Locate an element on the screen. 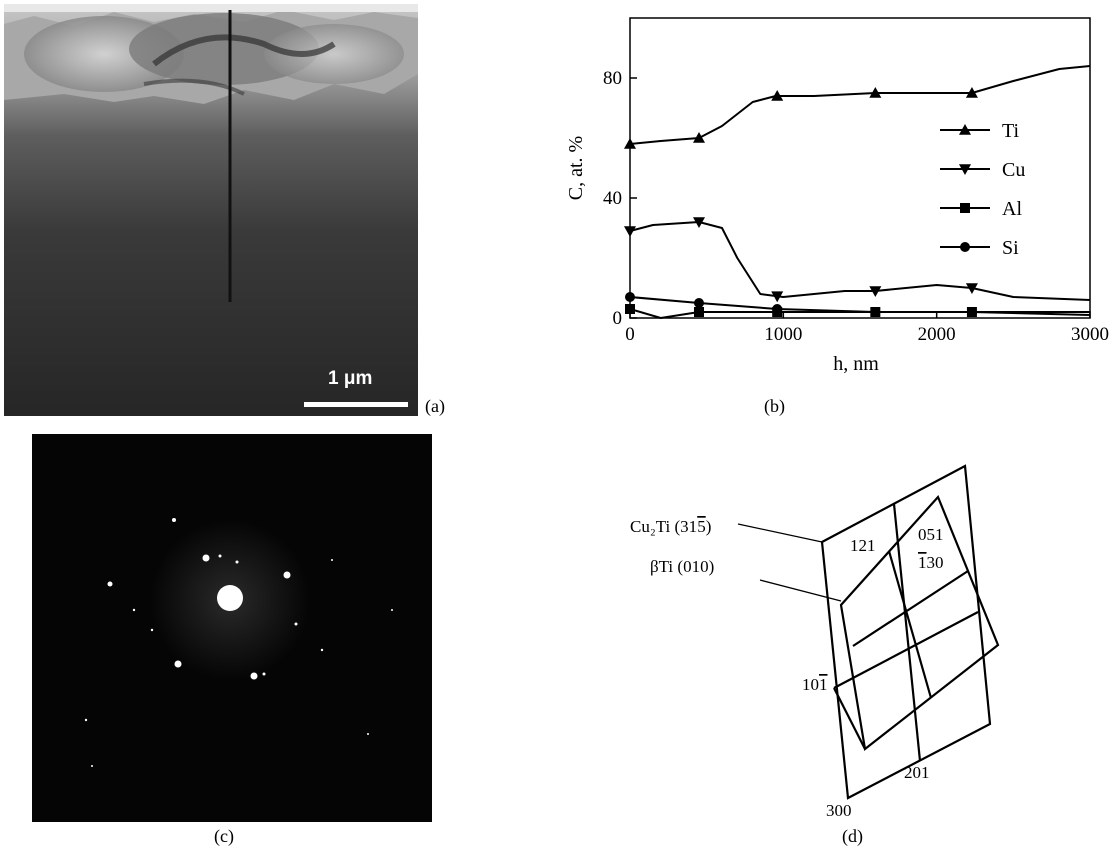 Image resolution: width=1116 pixels, height=848 pixels. legend-label-si: Si is located at coordinates (1010, 248).